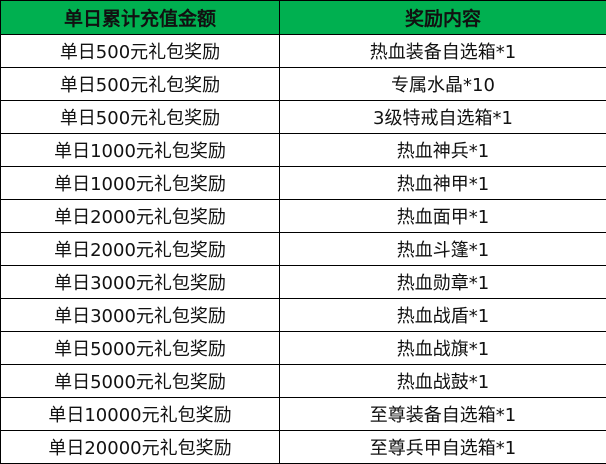  I want to click on reward-cell: 热血战旗*1, so click(443, 348).